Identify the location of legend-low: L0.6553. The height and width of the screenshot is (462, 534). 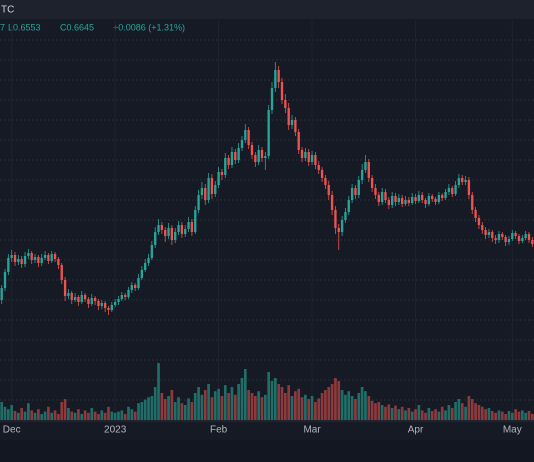
(24, 27).